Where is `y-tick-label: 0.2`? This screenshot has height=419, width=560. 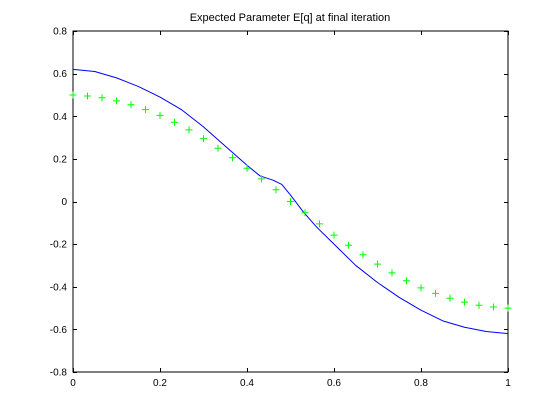 y-tick-label: 0.2 is located at coordinates (60, 159).